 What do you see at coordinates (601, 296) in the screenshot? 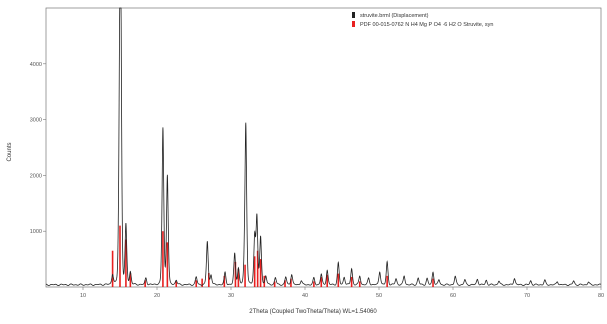
I see `x-tick-label: 80` at bounding box center [601, 296].